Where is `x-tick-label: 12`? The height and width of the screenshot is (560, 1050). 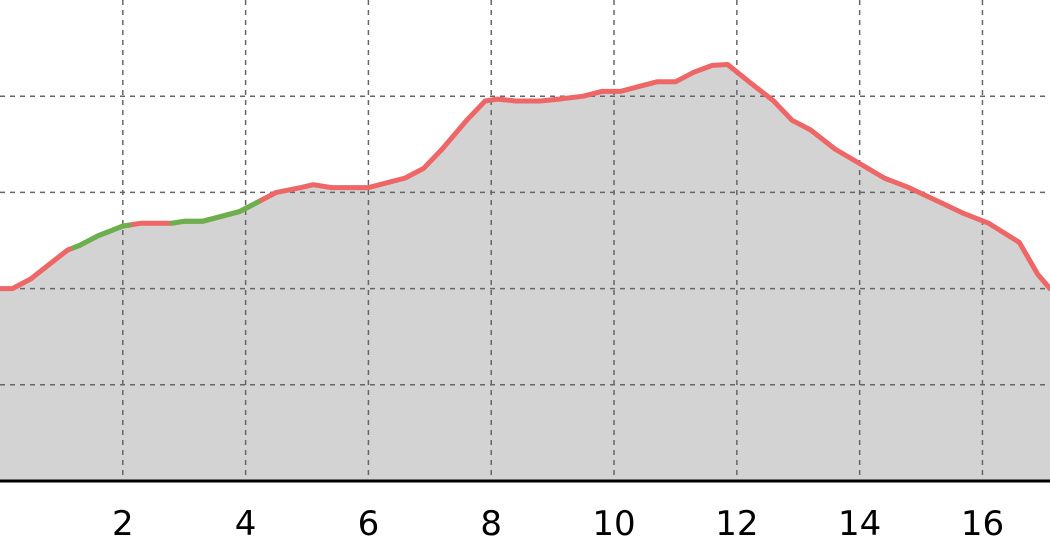
x-tick-label: 12 is located at coordinates (736, 524).